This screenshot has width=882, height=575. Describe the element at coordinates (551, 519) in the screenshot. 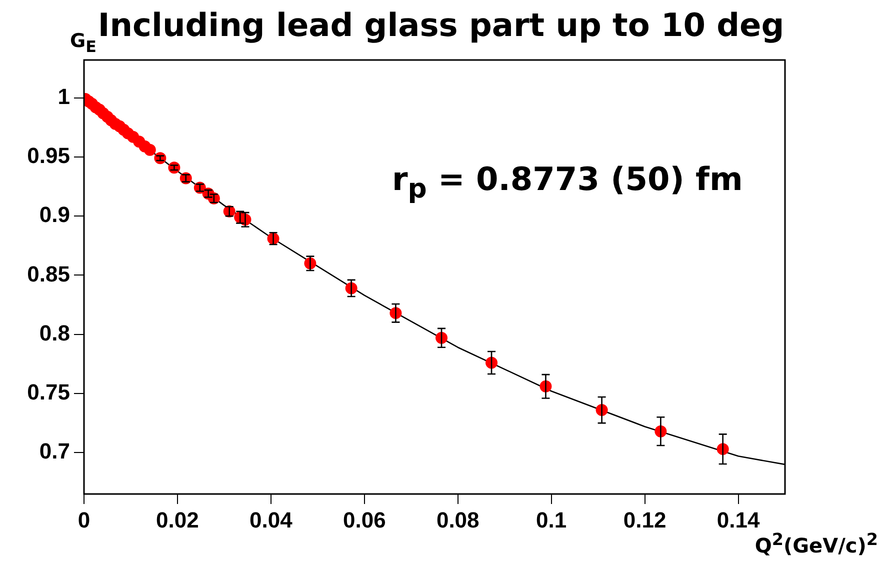

I see `x-tick-label: 0.1` at that location.